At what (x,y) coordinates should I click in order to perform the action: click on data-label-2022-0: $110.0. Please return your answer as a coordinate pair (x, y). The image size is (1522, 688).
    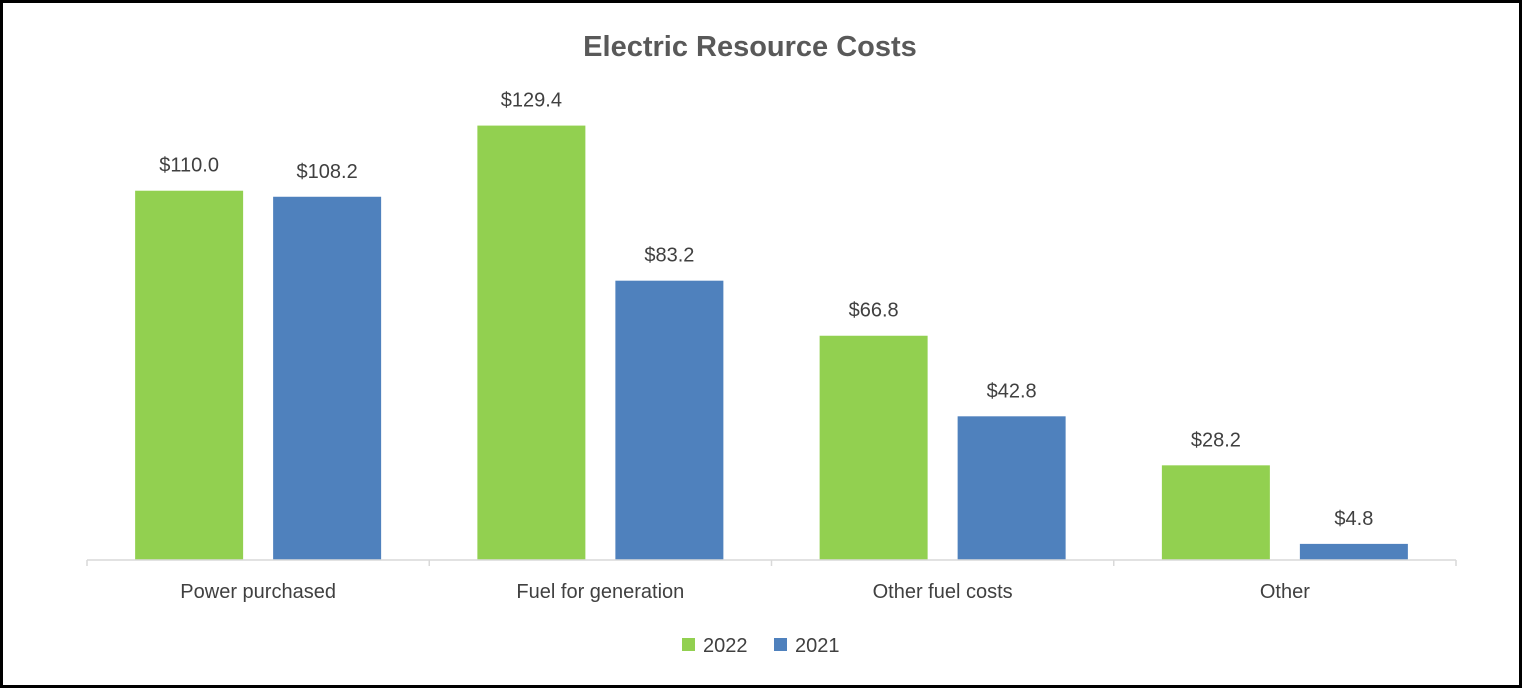
    Looking at the image, I should click on (189, 166).